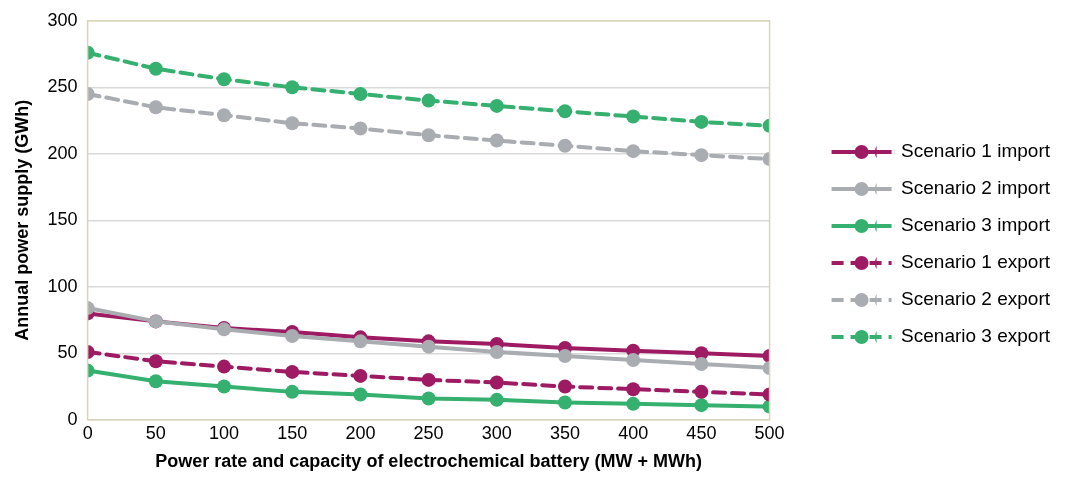 The height and width of the screenshot is (483, 1088). Describe the element at coordinates (62, 86) in the screenshot. I see `y-tick-label: 250` at that location.